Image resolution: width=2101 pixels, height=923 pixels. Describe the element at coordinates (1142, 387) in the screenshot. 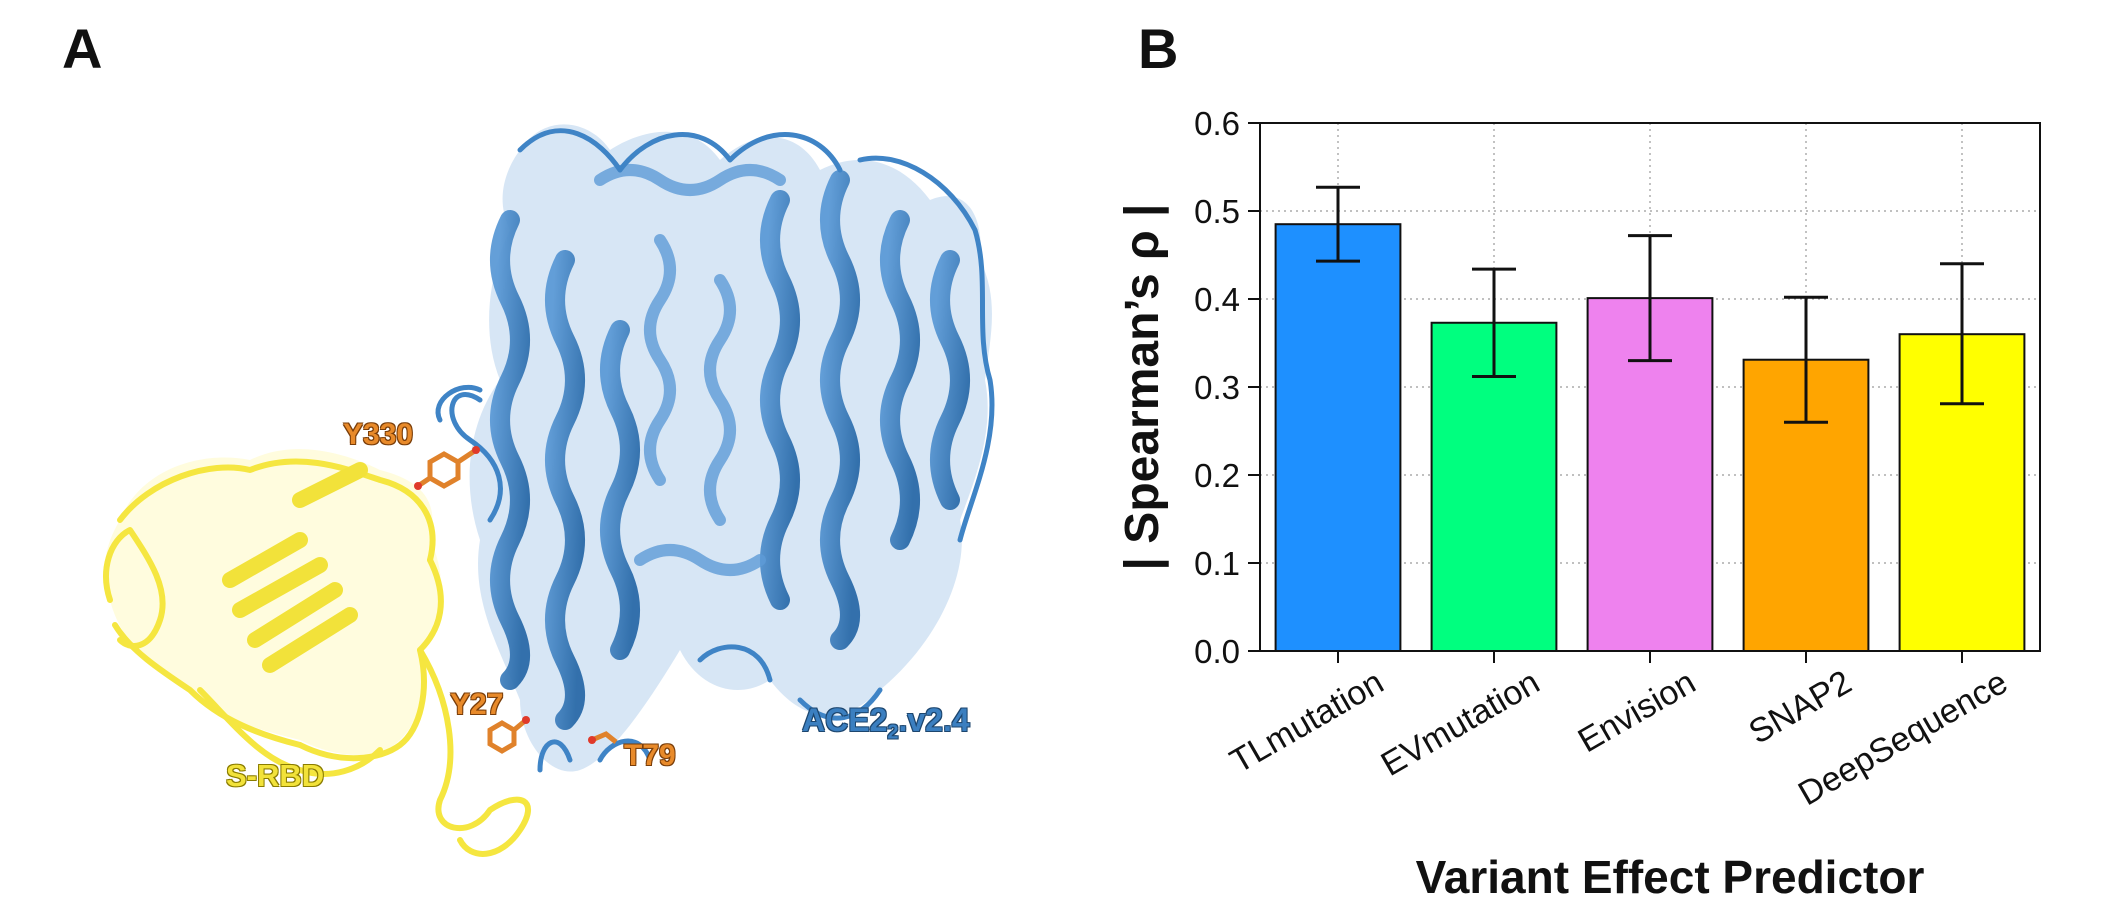

I see `y-axis-title: | Spearman’s ρ |` at that location.